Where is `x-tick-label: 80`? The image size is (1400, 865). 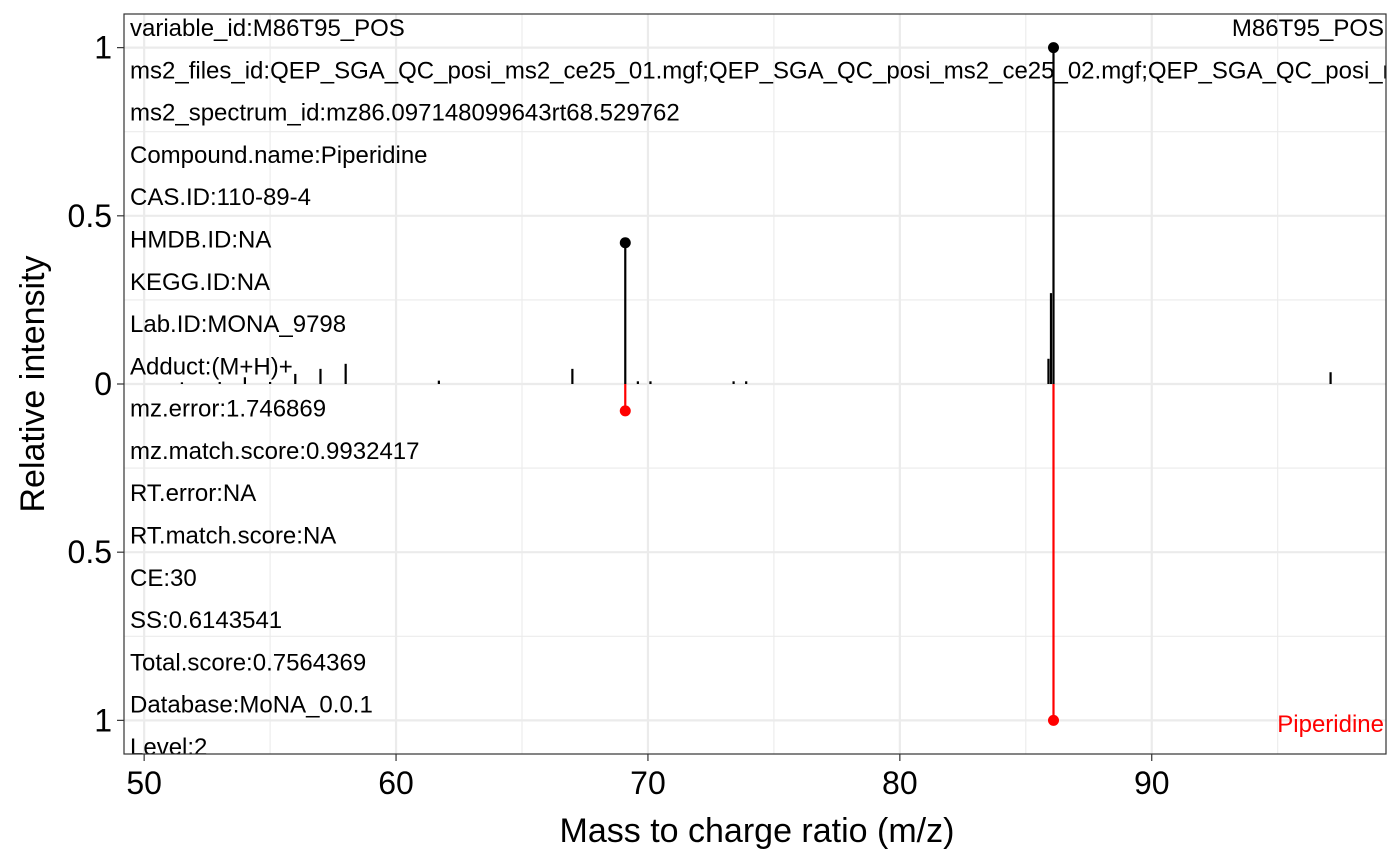 x-tick-label: 80 is located at coordinates (900, 783).